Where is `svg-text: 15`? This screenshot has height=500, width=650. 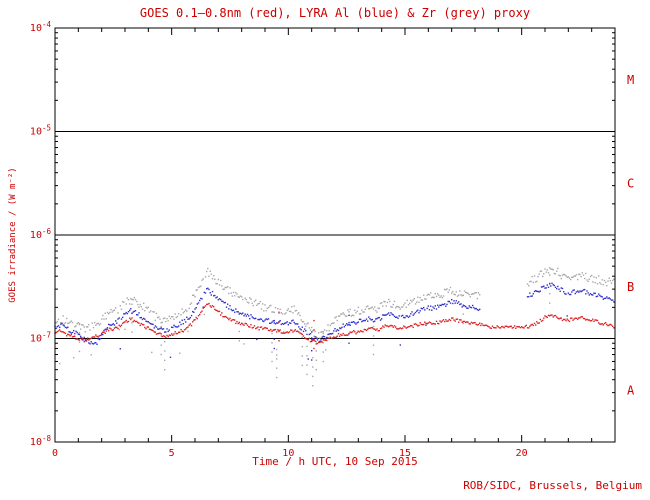 svg-text: 15 is located at coordinates (405, 453).